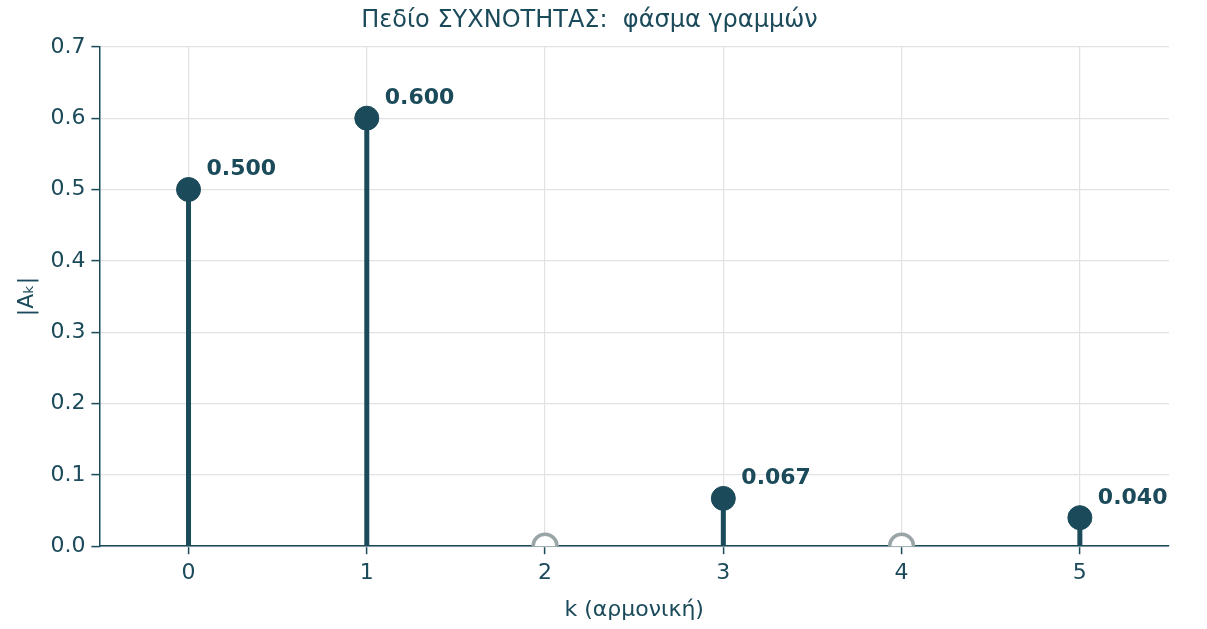  What do you see at coordinates (723, 572) in the screenshot?
I see `x-tick-label: 3` at bounding box center [723, 572].